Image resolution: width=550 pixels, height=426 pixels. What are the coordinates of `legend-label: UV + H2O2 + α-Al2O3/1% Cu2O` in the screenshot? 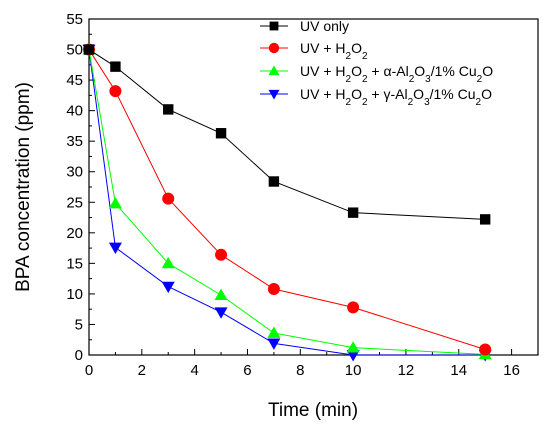 It's located at (396, 74).